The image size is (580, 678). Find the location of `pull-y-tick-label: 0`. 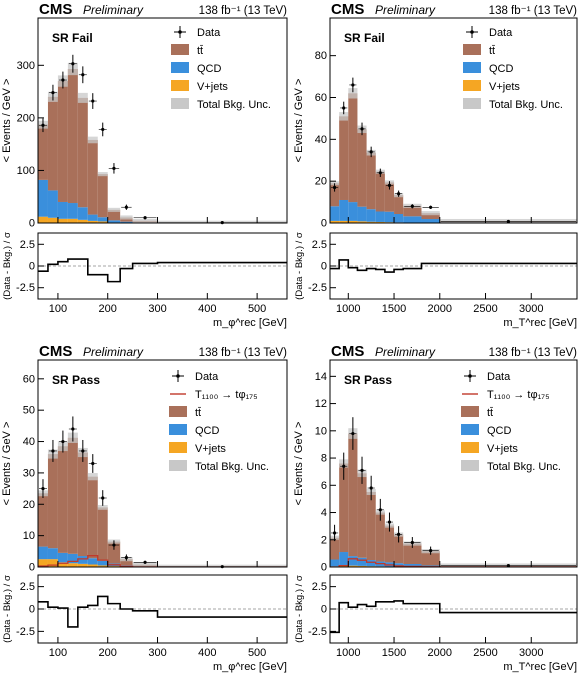

pull-y-tick-label: 0 is located at coordinates (32, 610).